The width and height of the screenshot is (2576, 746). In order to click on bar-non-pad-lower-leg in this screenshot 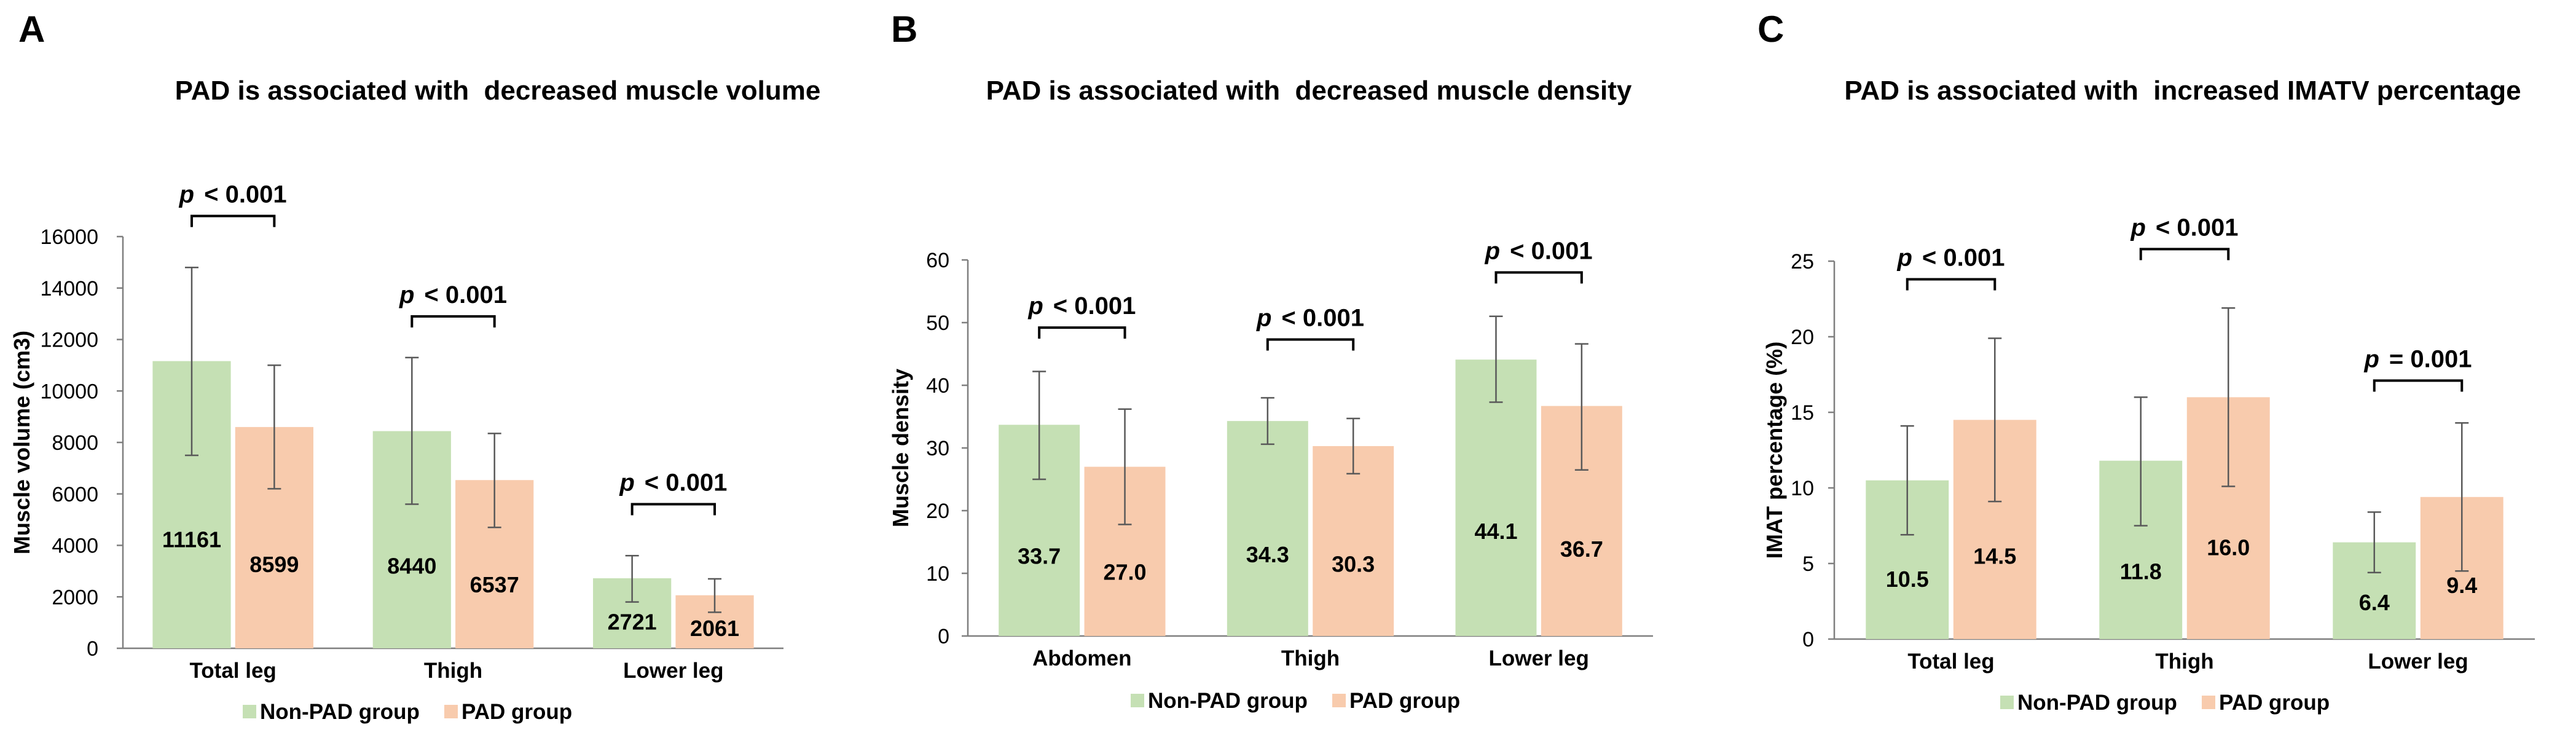, I will do `click(1496, 497)`.